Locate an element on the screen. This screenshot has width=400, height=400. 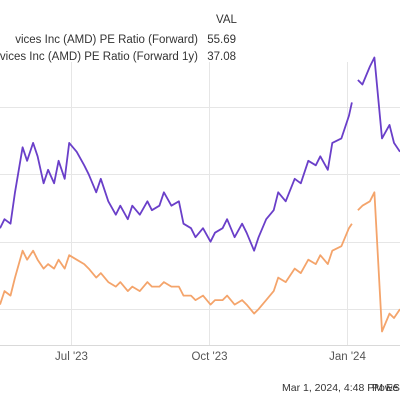
legend-entry-forward: vices Inc (AMD) PE Ratio (Forward) 55.69 is located at coordinates (125, 40).